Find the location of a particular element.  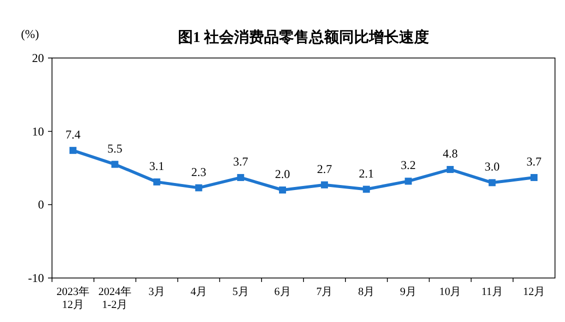

x-tick-label: 8月 is located at coordinates (366, 292).